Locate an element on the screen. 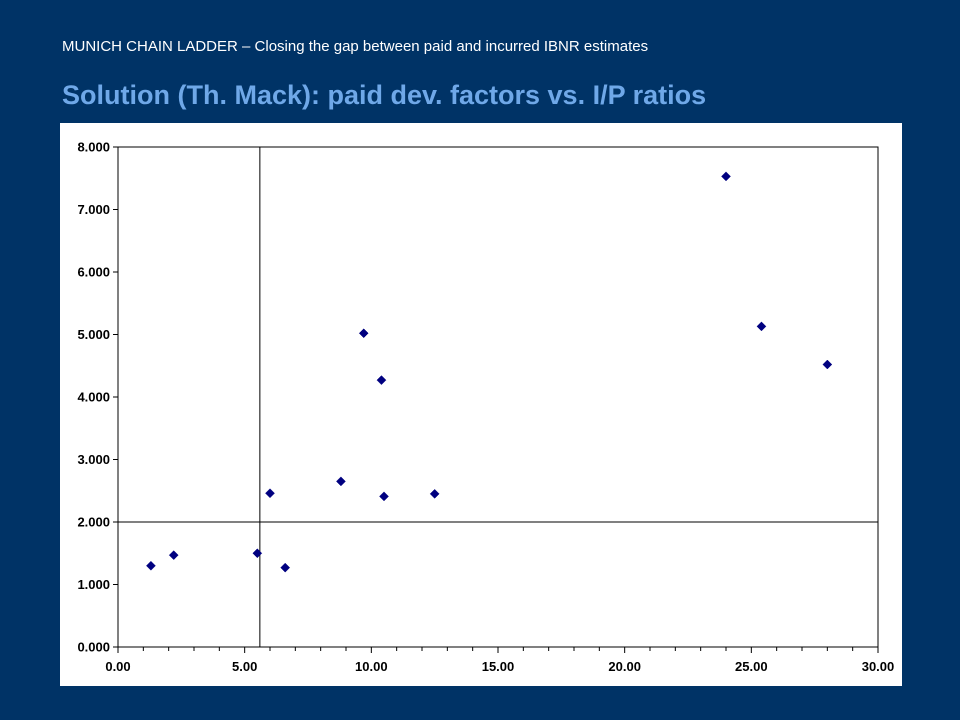 The height and width of the screenshot is (720, 960). y-tick-label: 1.000 is located at coordinates (93, 584).